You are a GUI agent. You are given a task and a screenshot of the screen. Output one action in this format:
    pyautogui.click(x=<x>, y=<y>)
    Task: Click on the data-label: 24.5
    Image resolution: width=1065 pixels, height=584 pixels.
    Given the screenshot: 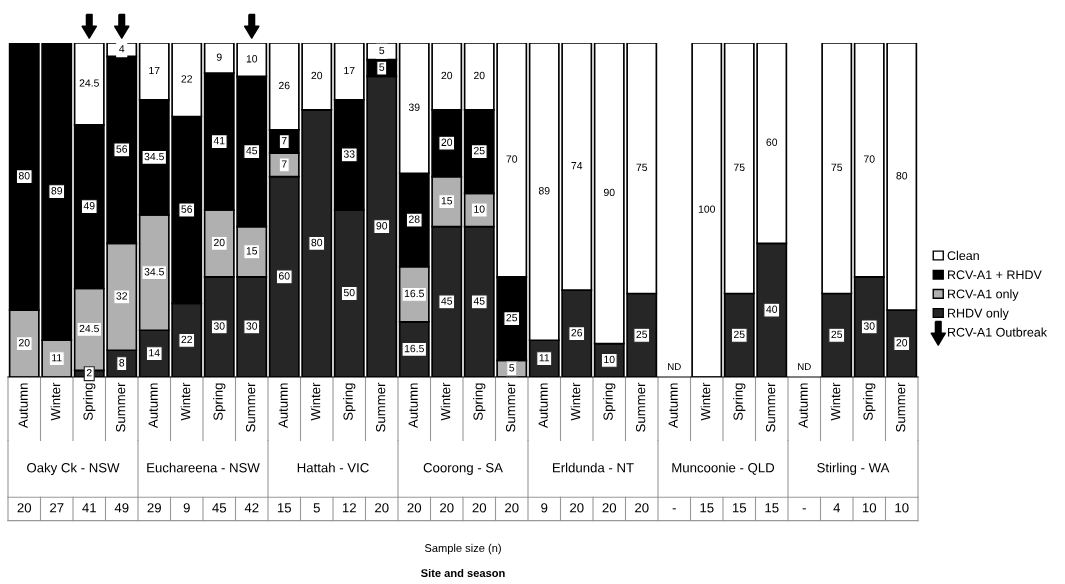 What is the action you would take?
    pyautogui.click(x=89, y=328)
    